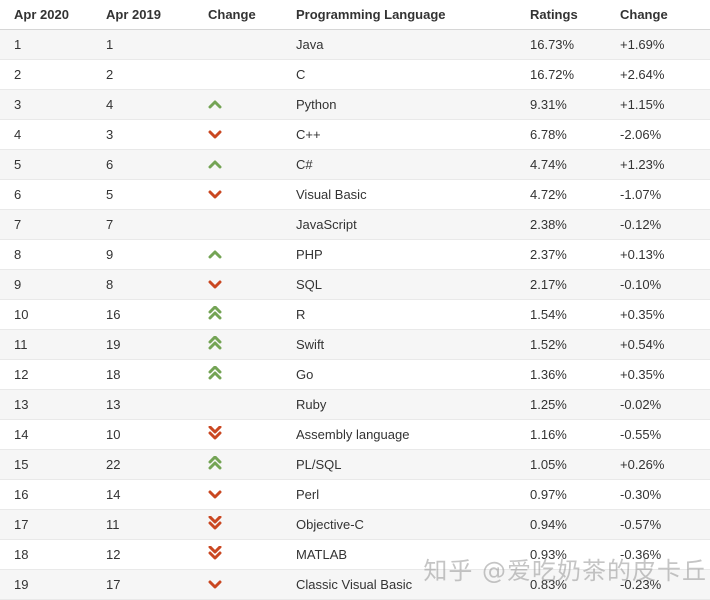 The height and width of the screenshot is (600, 710). I want to click on language-cell: Classic Visual Basic, so click(354, 584).